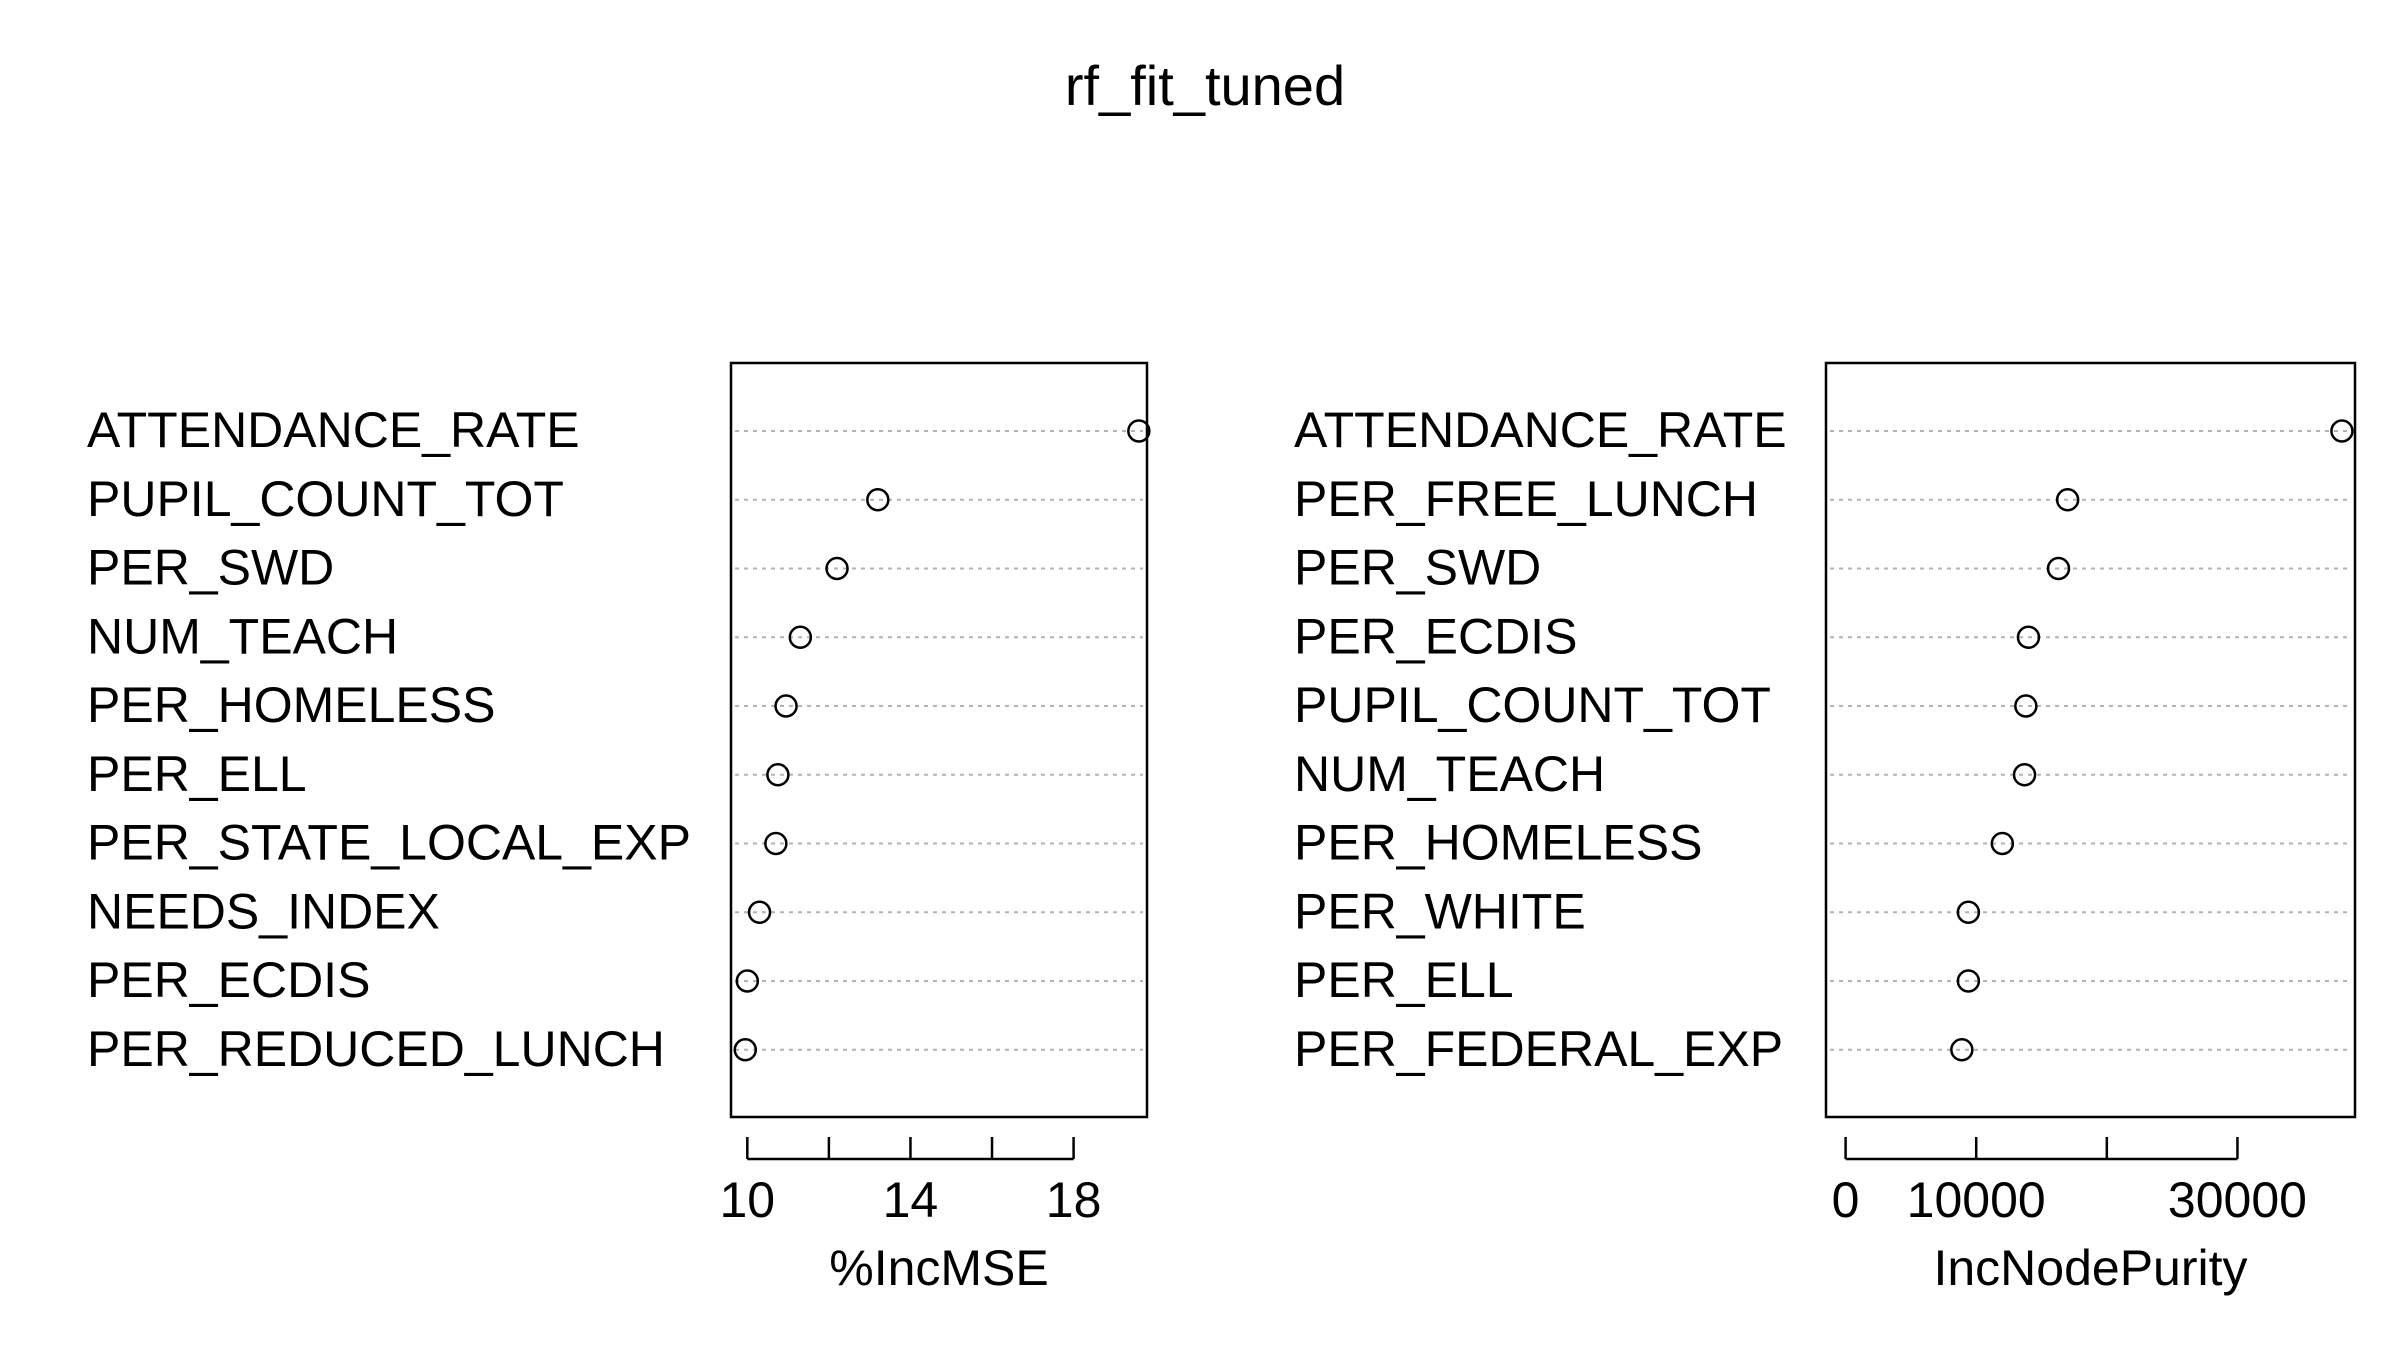 The width and height of the screenshot is (2400, 1355). I want to click on x-tick-label: 10000, so click(1976, 1200).